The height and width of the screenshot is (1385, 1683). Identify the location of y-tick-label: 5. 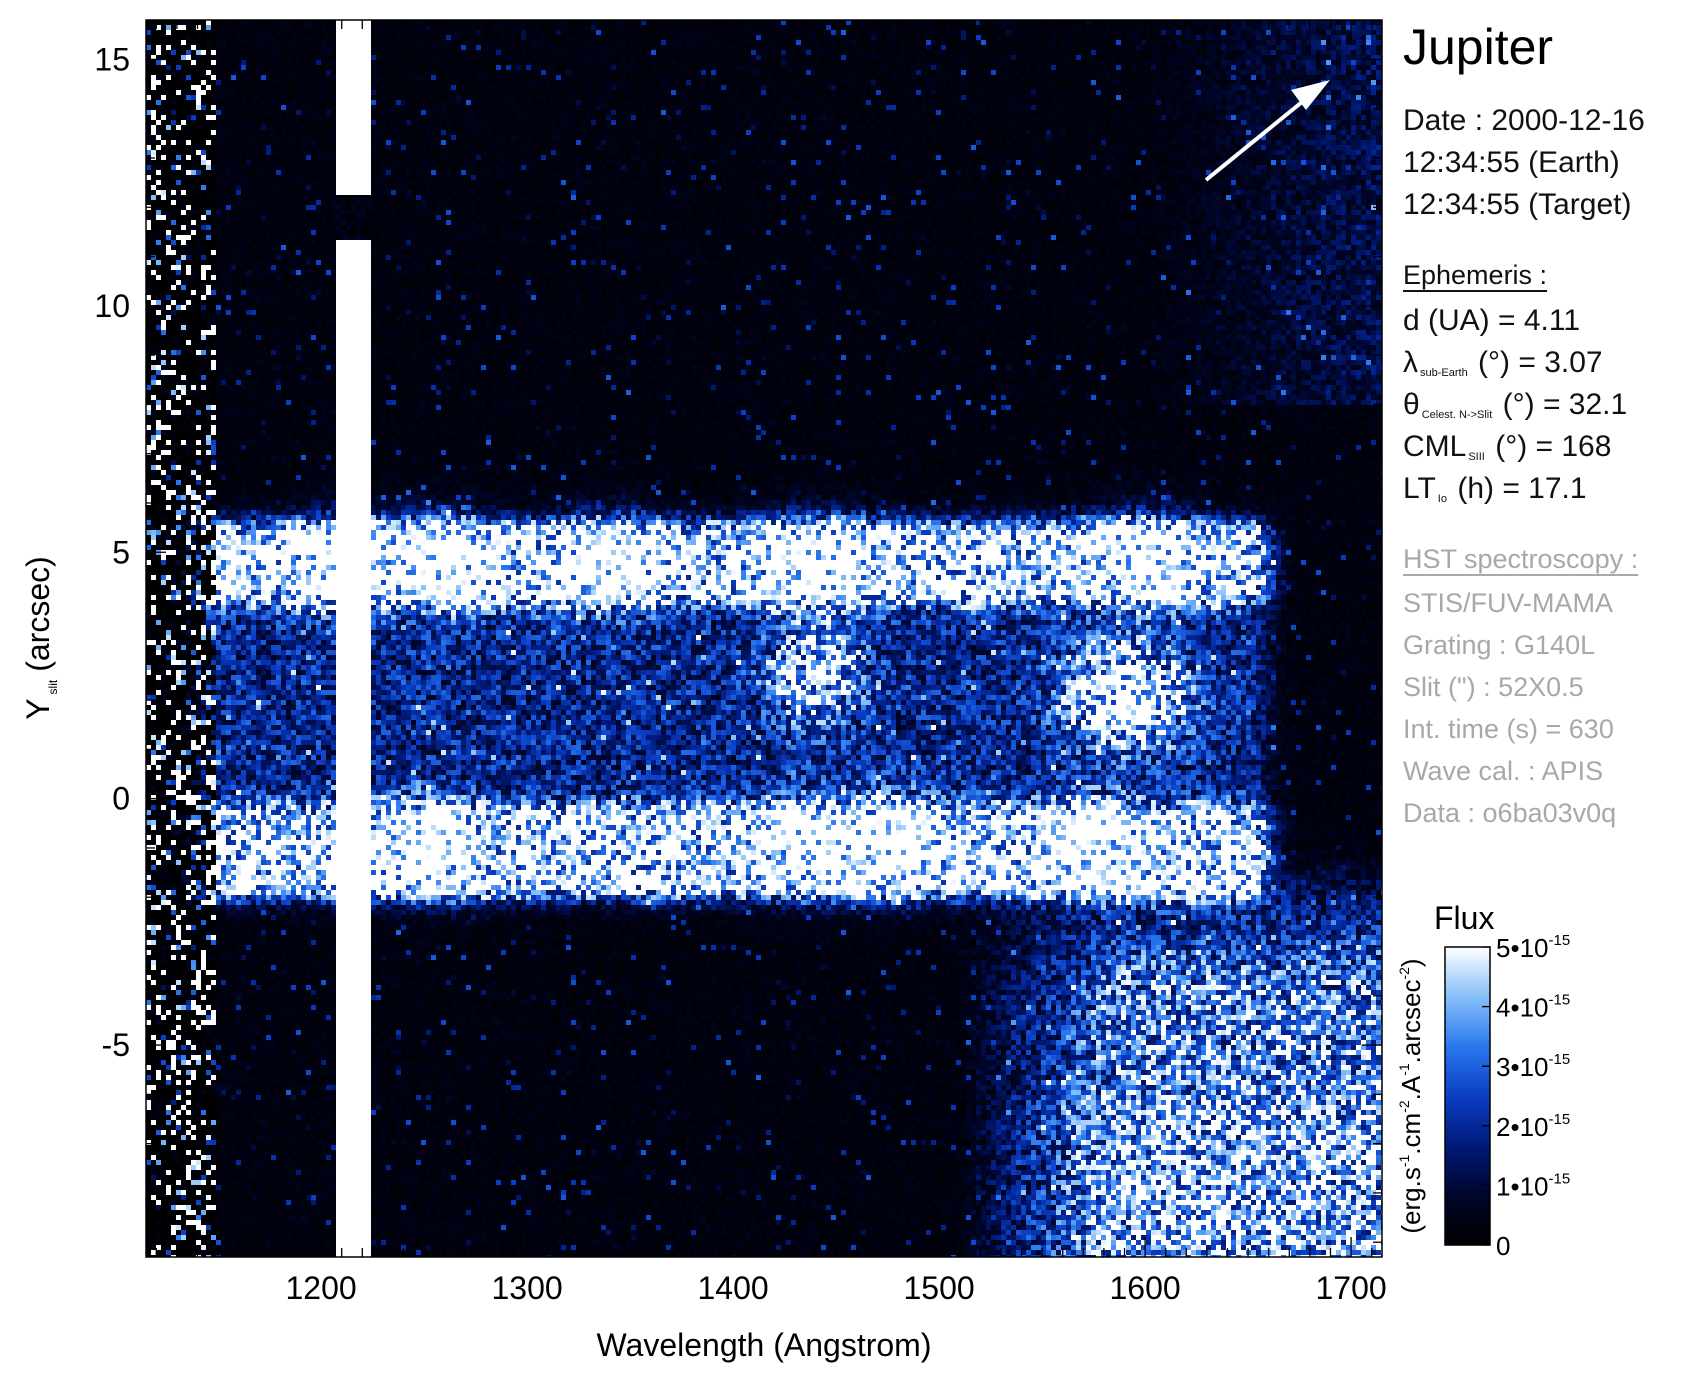
(121, 552).